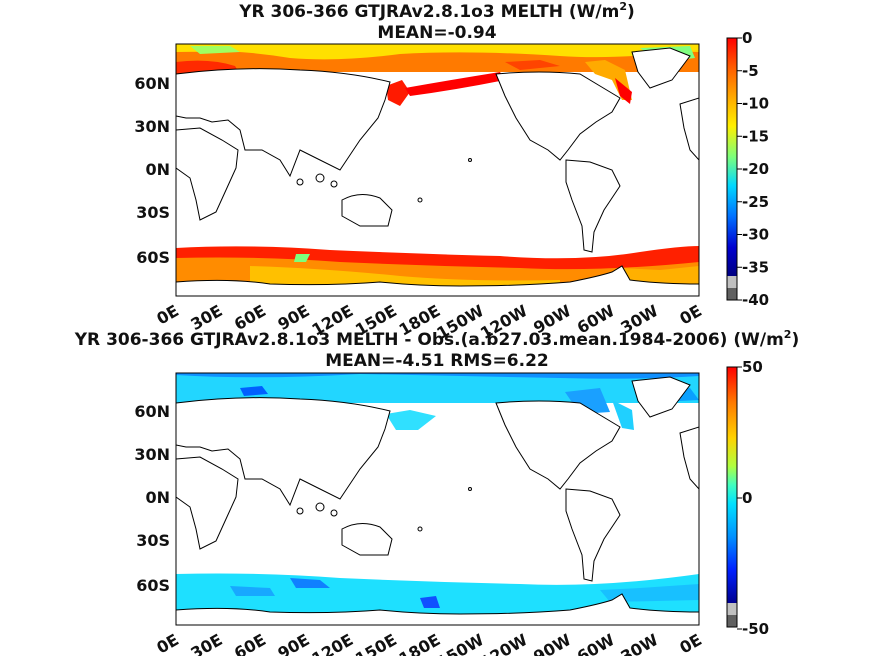 Image resolution: width=875 pixels, height=656 pixels. I want to click on panel-2-lat-labels: 60N 30N 0N 30S 60S, so click(152, 498).